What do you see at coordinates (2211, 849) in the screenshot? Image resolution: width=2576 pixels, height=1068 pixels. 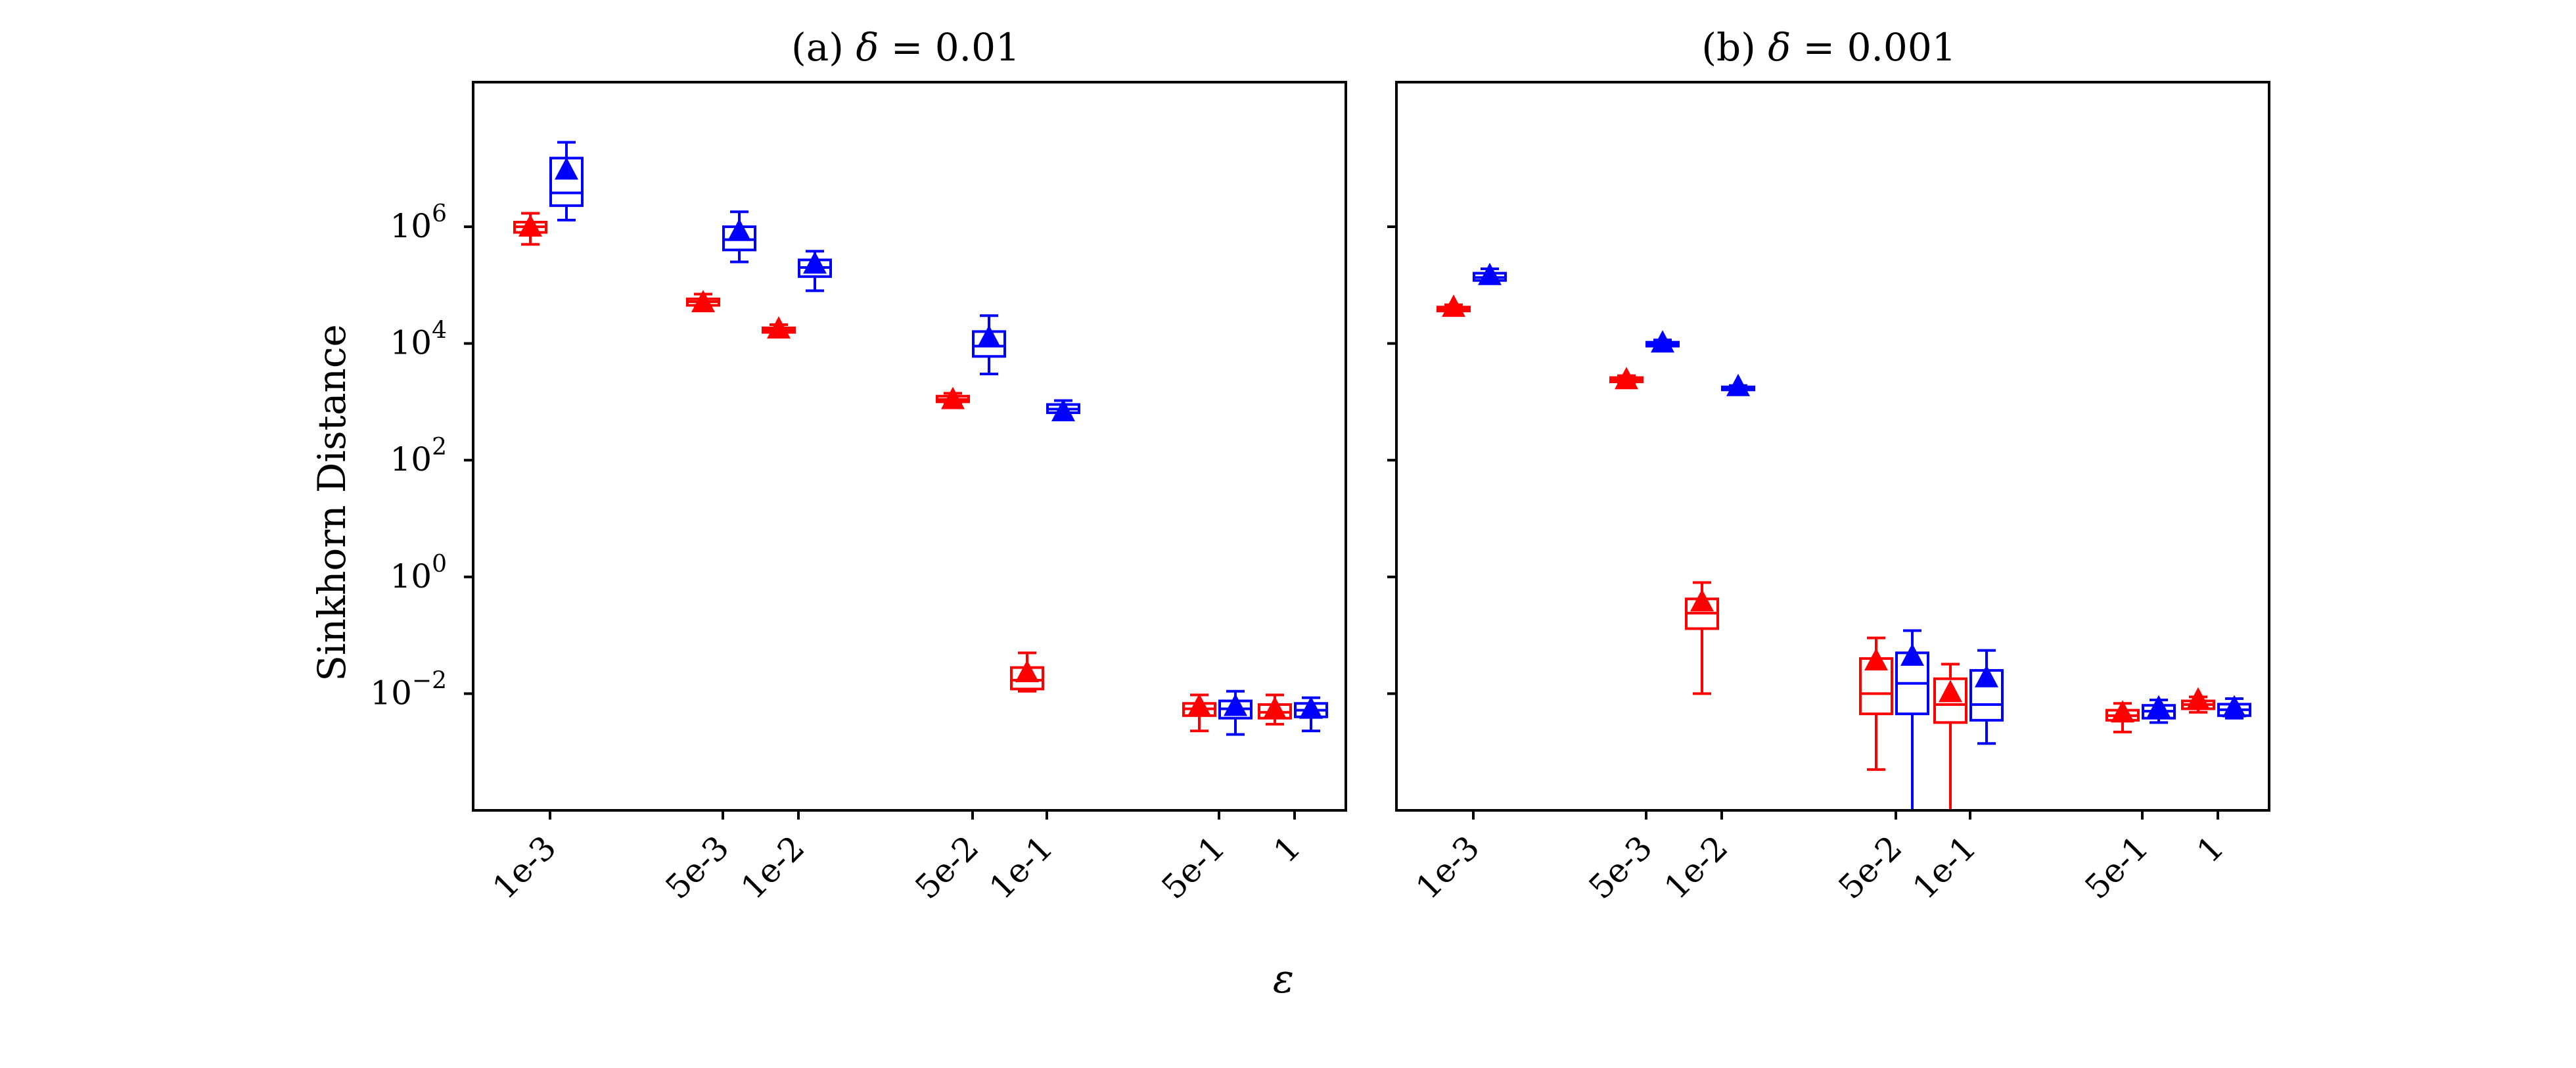 I see `x-tick-label: 1` at bounding box center [2211, 849].